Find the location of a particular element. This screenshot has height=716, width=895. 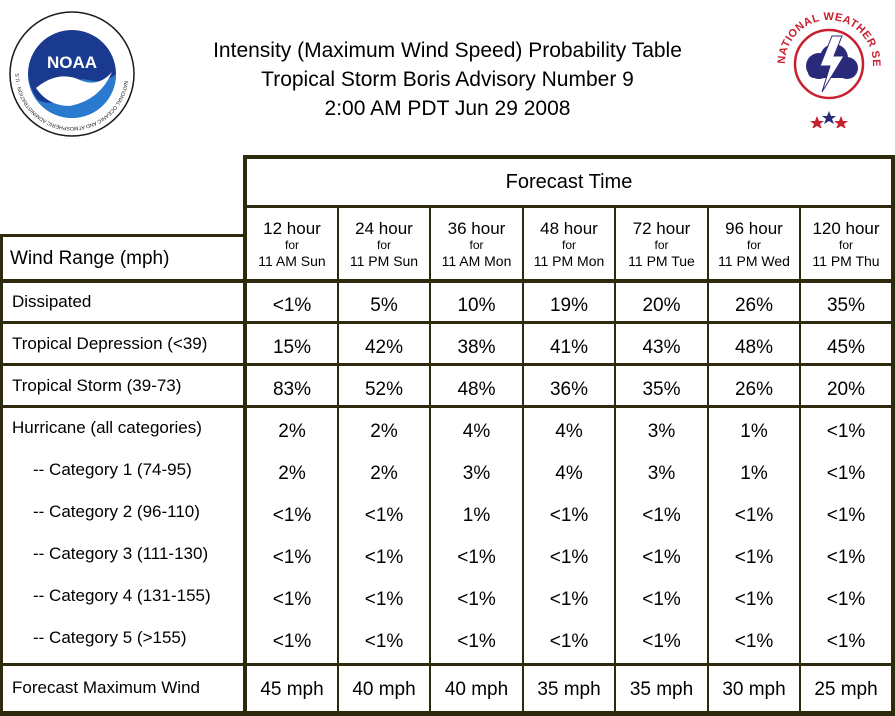

title-line-2: Tropical Storm Boris Advisory Number 9 is located at coordinates (447, 79).